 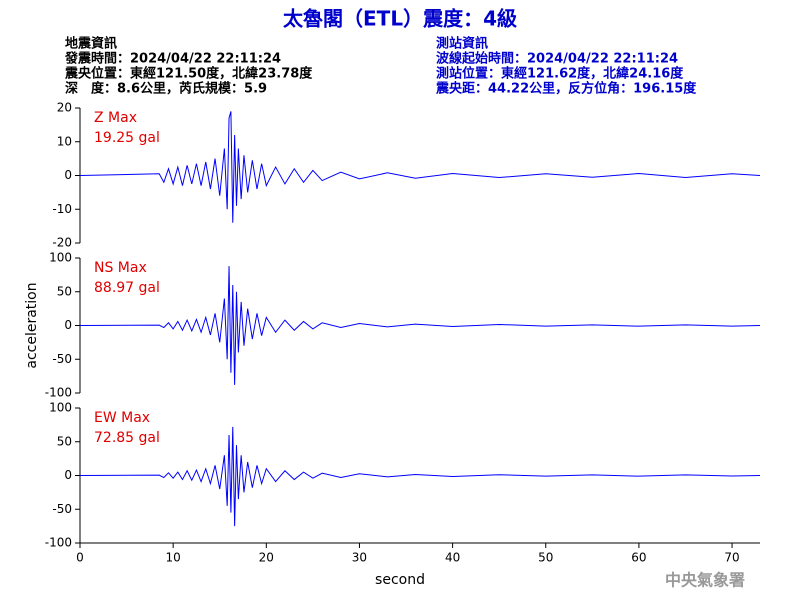 What do you see at coordinates (420, 476) in the screenshot?
I see `waveform` at bounding box center [420, 476].